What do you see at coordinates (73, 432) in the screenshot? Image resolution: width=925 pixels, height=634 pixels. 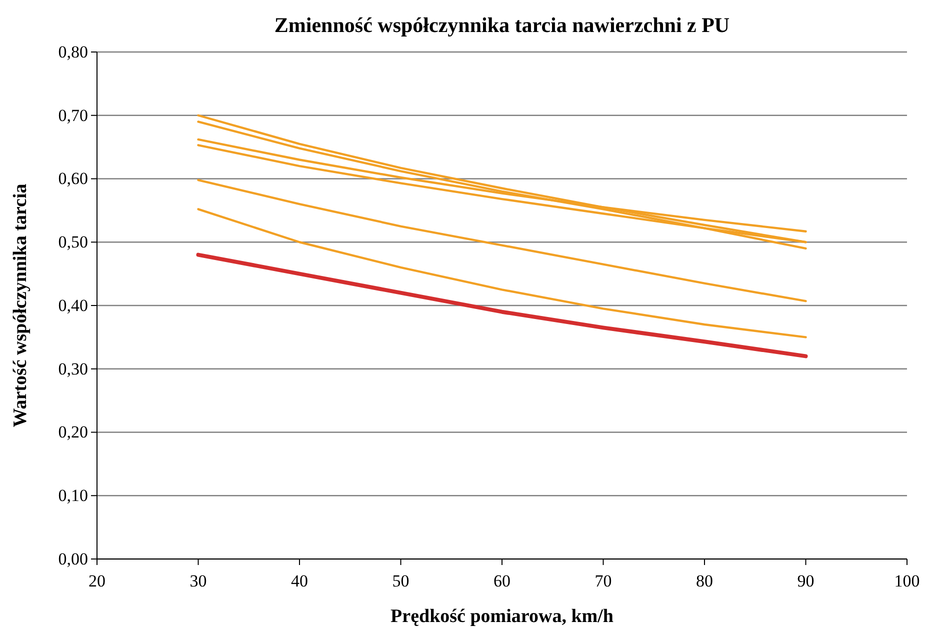 I see `y-tick-label: 0,20` at bounding box center [73, 432].